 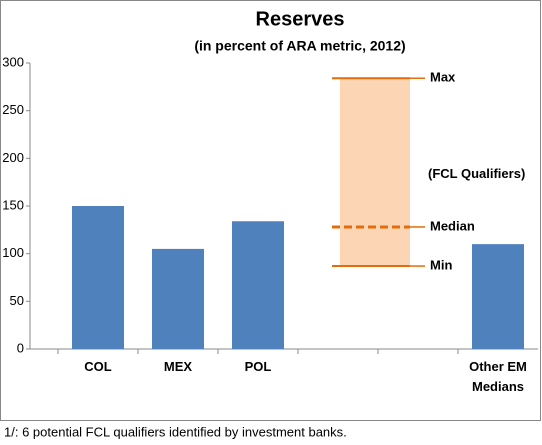 I want to click on x-tick-label: POL, so click(x=258, y=366).